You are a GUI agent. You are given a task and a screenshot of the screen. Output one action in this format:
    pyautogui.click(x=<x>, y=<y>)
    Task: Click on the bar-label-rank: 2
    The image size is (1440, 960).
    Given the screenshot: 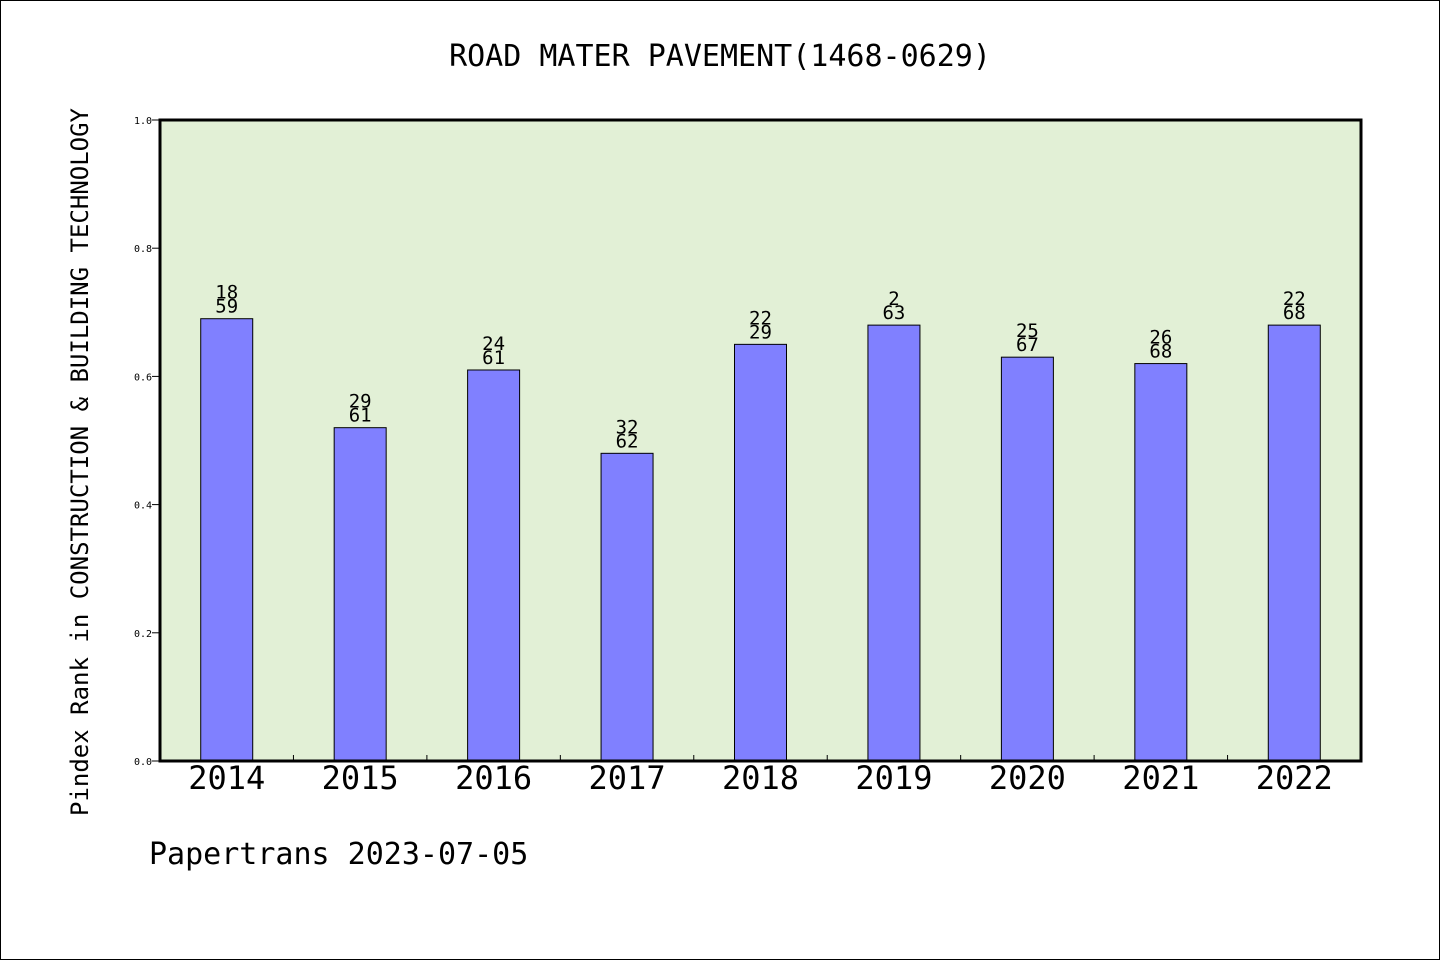 What is the action you would take?
    pyautogui.click(x=893, y=299)
    